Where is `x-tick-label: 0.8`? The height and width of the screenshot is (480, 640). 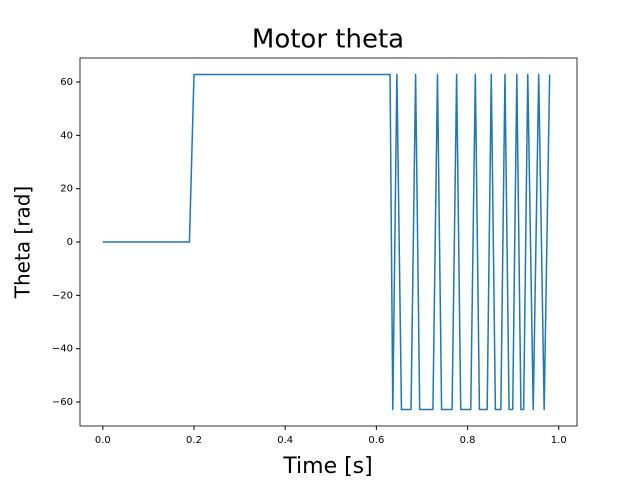 x-tick-label: 0.8 is located at coordinates (468, 440).